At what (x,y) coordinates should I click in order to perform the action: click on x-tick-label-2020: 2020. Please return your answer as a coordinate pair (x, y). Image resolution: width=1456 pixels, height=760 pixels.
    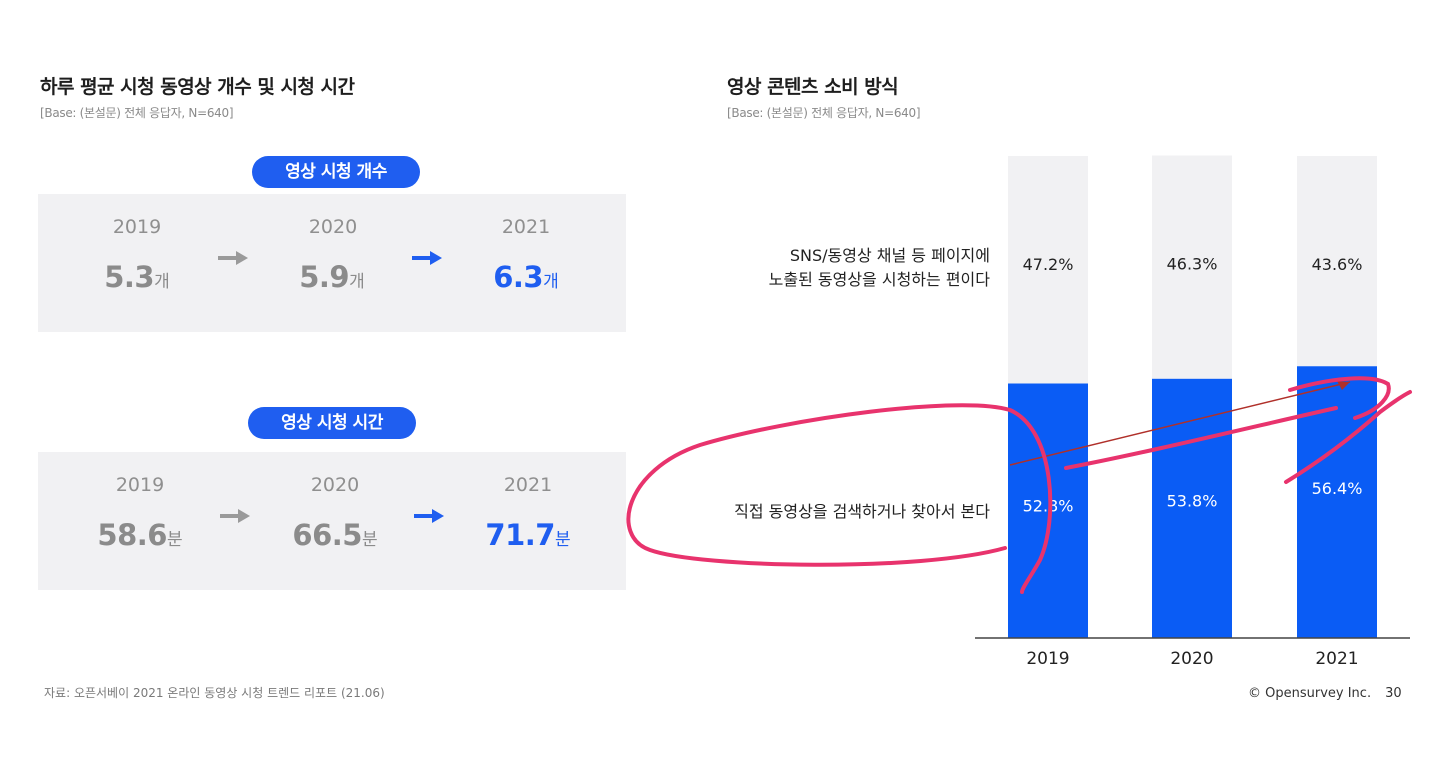
    Looking at the image, I should click on (1191, 659).